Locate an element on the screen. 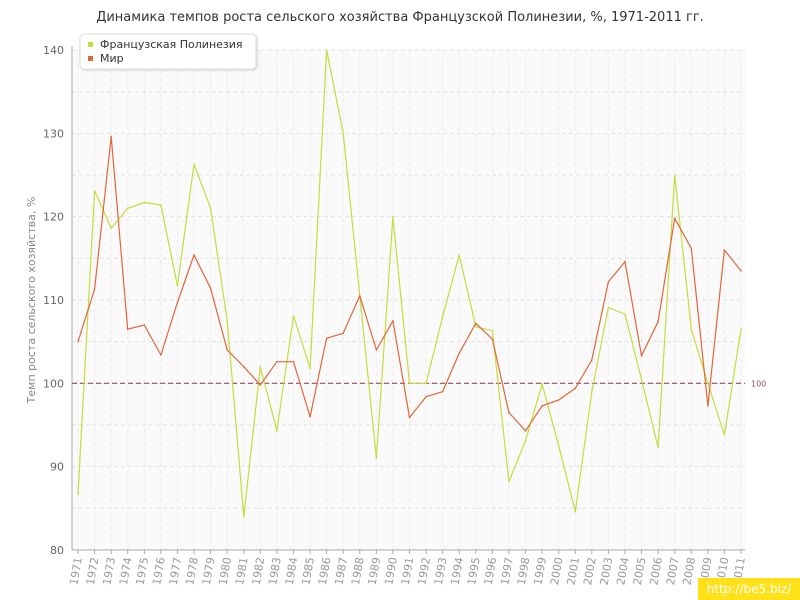  x-tick-label: 1974 is located at coordinates (126, 571).